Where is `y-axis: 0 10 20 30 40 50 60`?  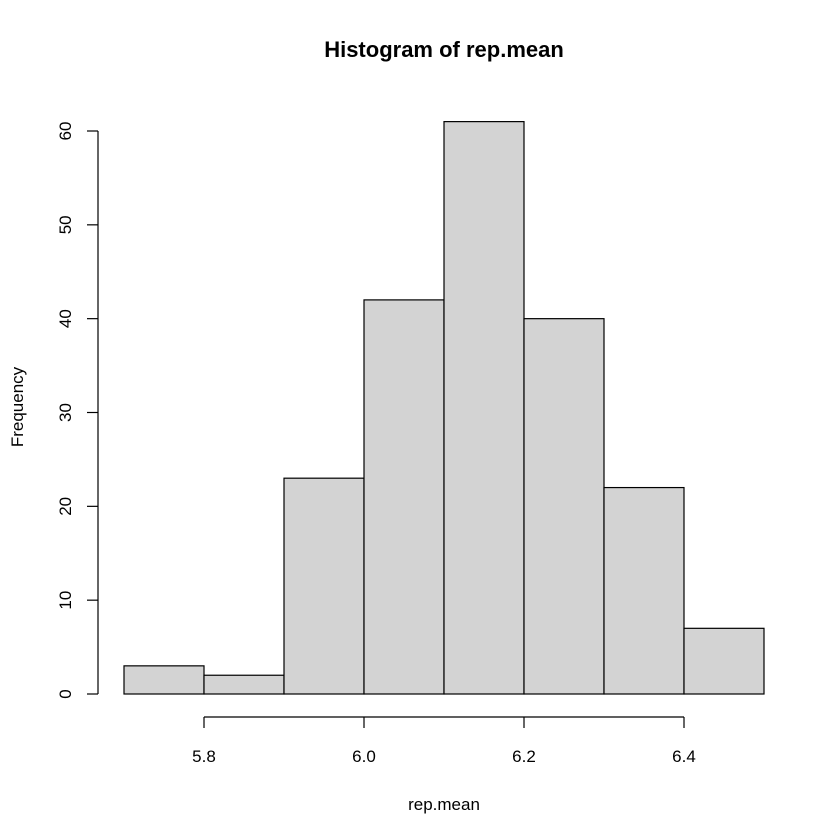
y-axis: 0 10 20 30 40 50 60 is located at coordinates (77, 410).